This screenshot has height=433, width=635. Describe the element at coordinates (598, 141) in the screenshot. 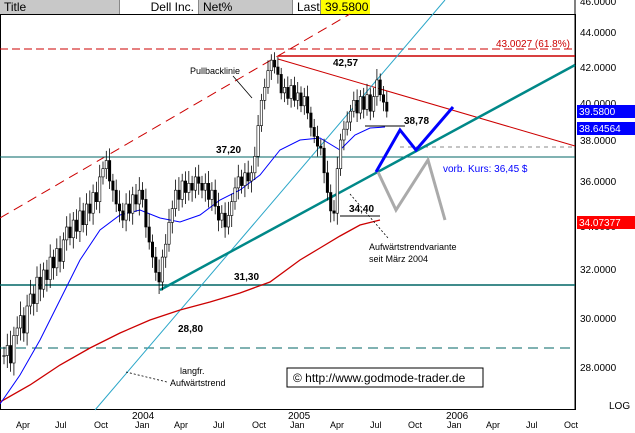

I see `y-tick-label: 38.0000` at that location.